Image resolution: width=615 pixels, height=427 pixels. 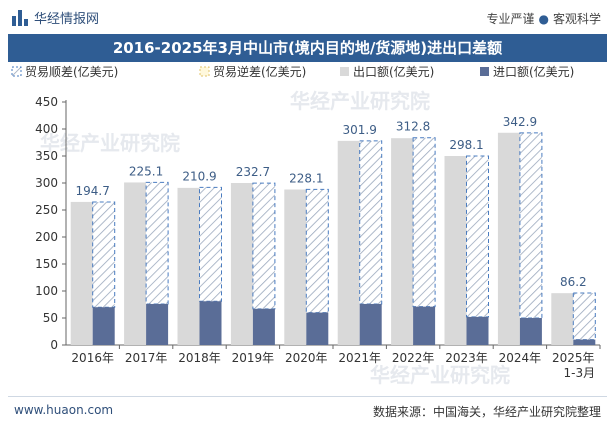 I want to click on footer-divider, so click(x=307, y=396).